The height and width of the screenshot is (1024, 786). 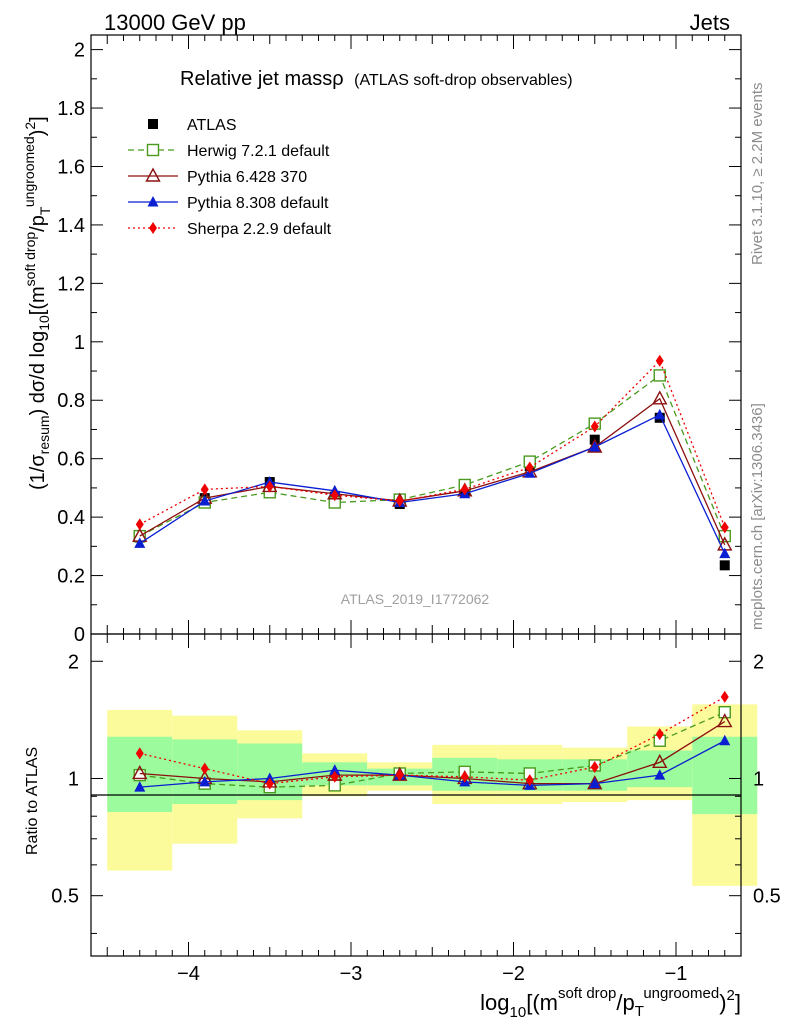 I want to click on ratio-y-tick-label: 0.5, so click(x=65, y=897).